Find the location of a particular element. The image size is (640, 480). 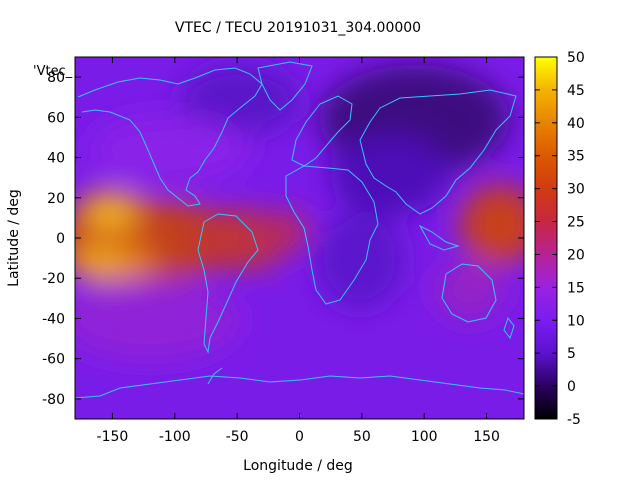

pacific-north-moderate is located at coordinates (170, 150).